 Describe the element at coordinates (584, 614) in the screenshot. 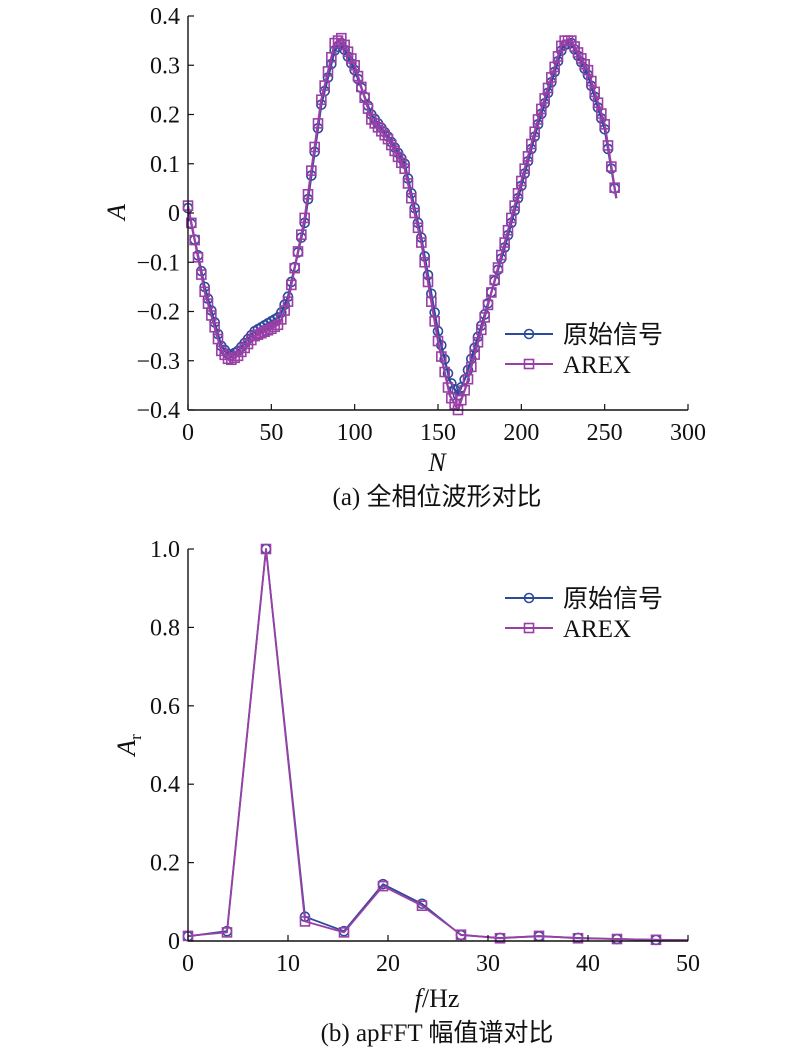

I see `chart-b-legend: 原始信号 AREX` at that location.